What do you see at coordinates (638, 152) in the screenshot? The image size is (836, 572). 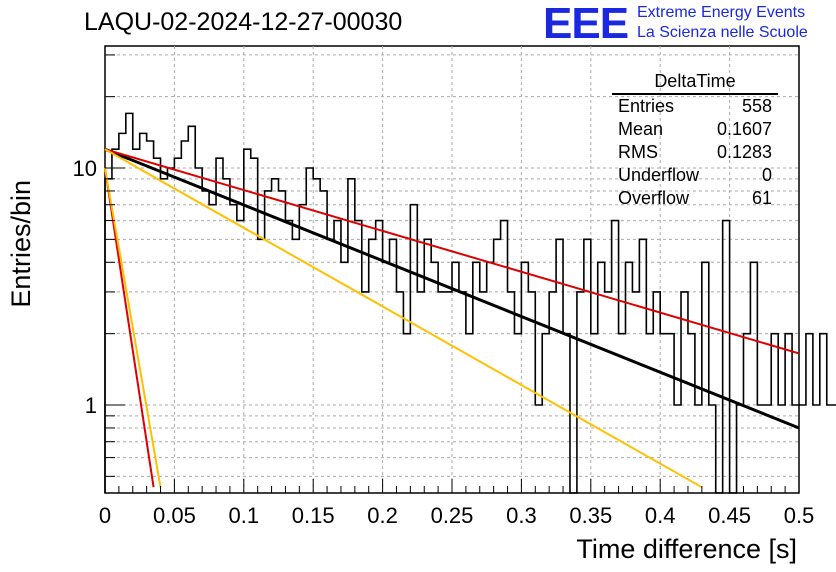 I see `stats-label: RMS` at bounding box center [638, 152].